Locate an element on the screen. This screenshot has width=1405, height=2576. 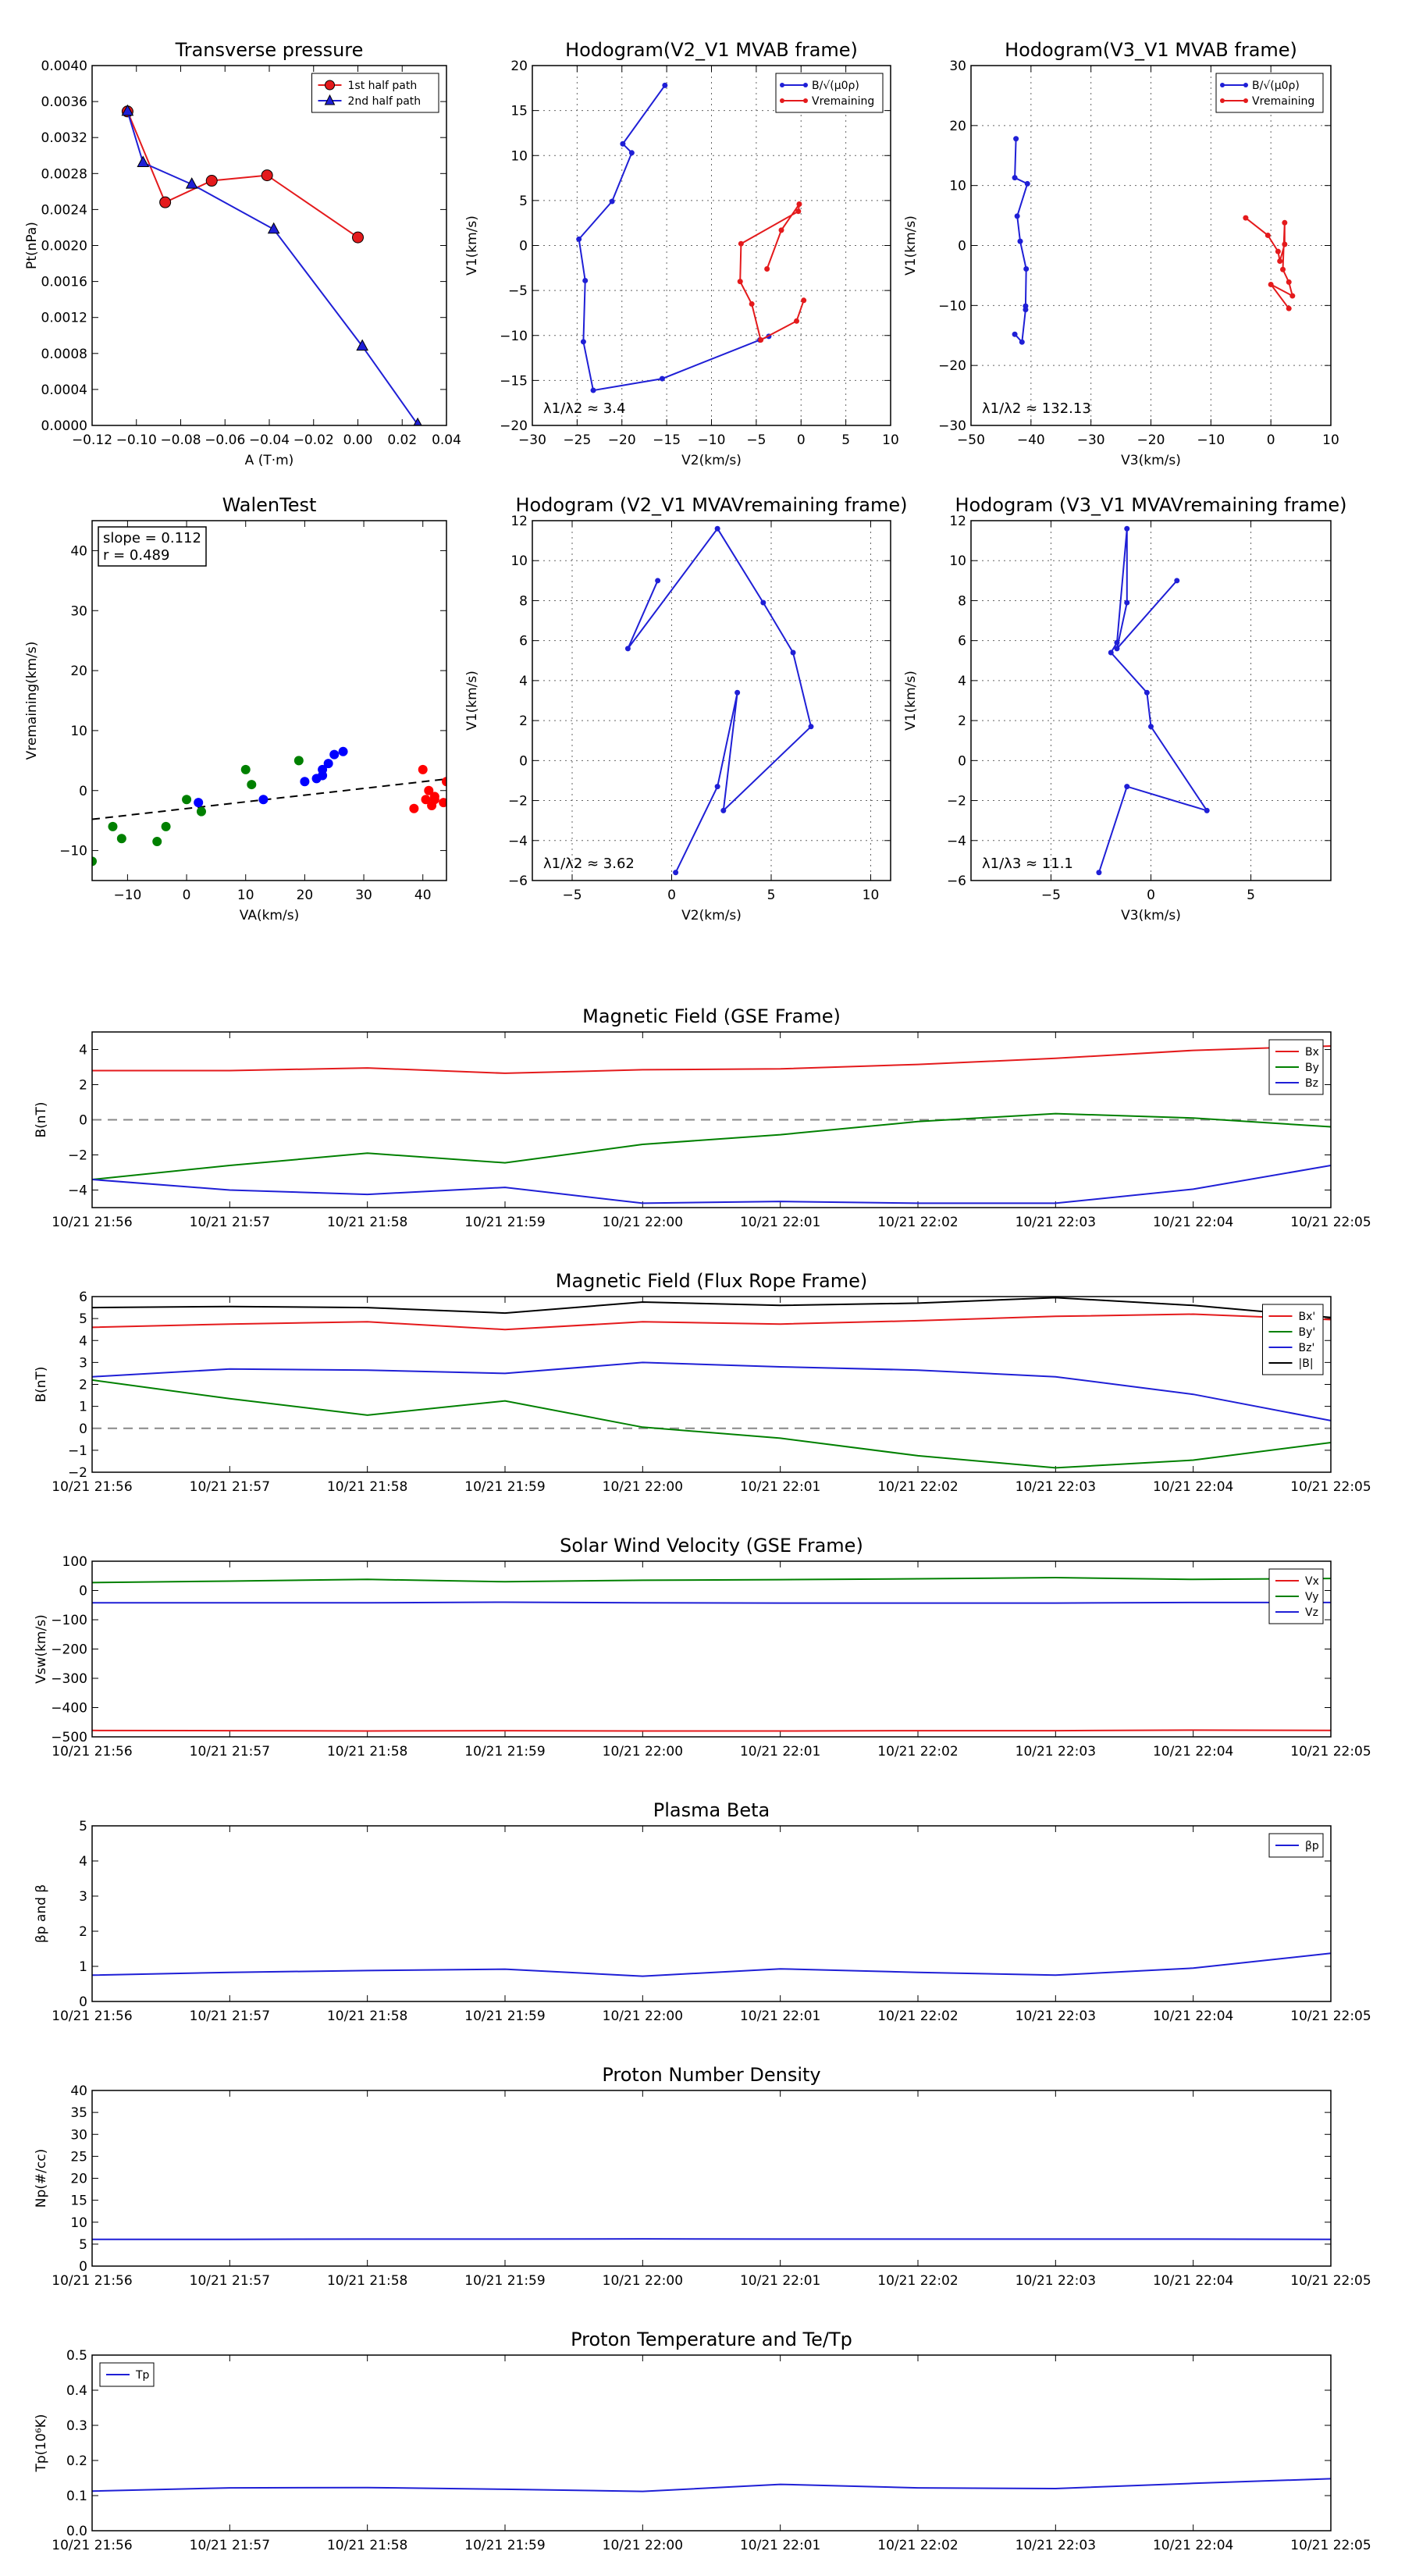
x-tick-label: 10 is located at coordinates (1330, 440).